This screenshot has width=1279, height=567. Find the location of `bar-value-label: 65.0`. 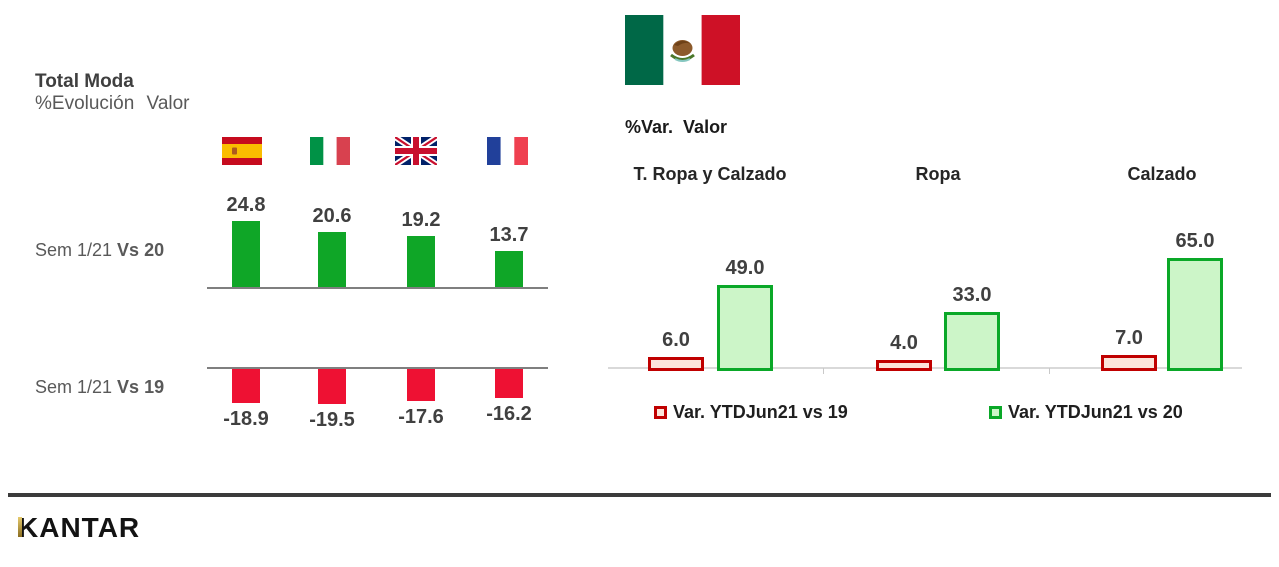

bar-value-label: 65.0 is located at coordinates (1195, 241).